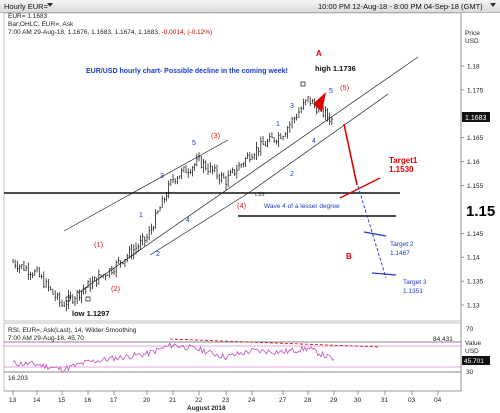  I want to click on rsi-tick: 30, so click(470, 372).